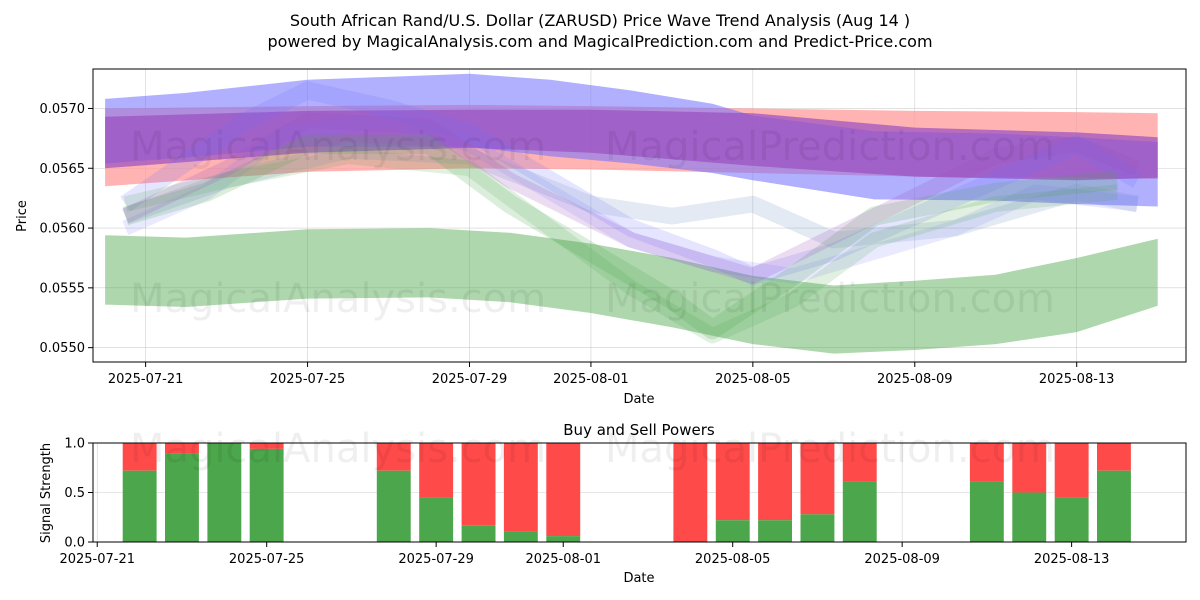 The height and width of the screenshot is (600, 1200). I want to click on signal-xtick-label: 2025-08-09, so click(902, 559).